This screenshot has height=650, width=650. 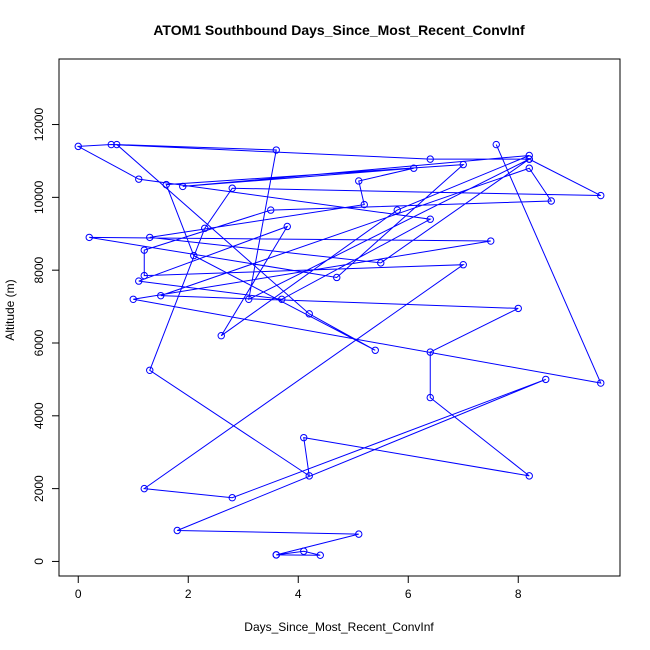 What do you see at coordinates (408, 594) in the screenshot?
I see `x-tick-label: 6` at bounding box center [408, 594].